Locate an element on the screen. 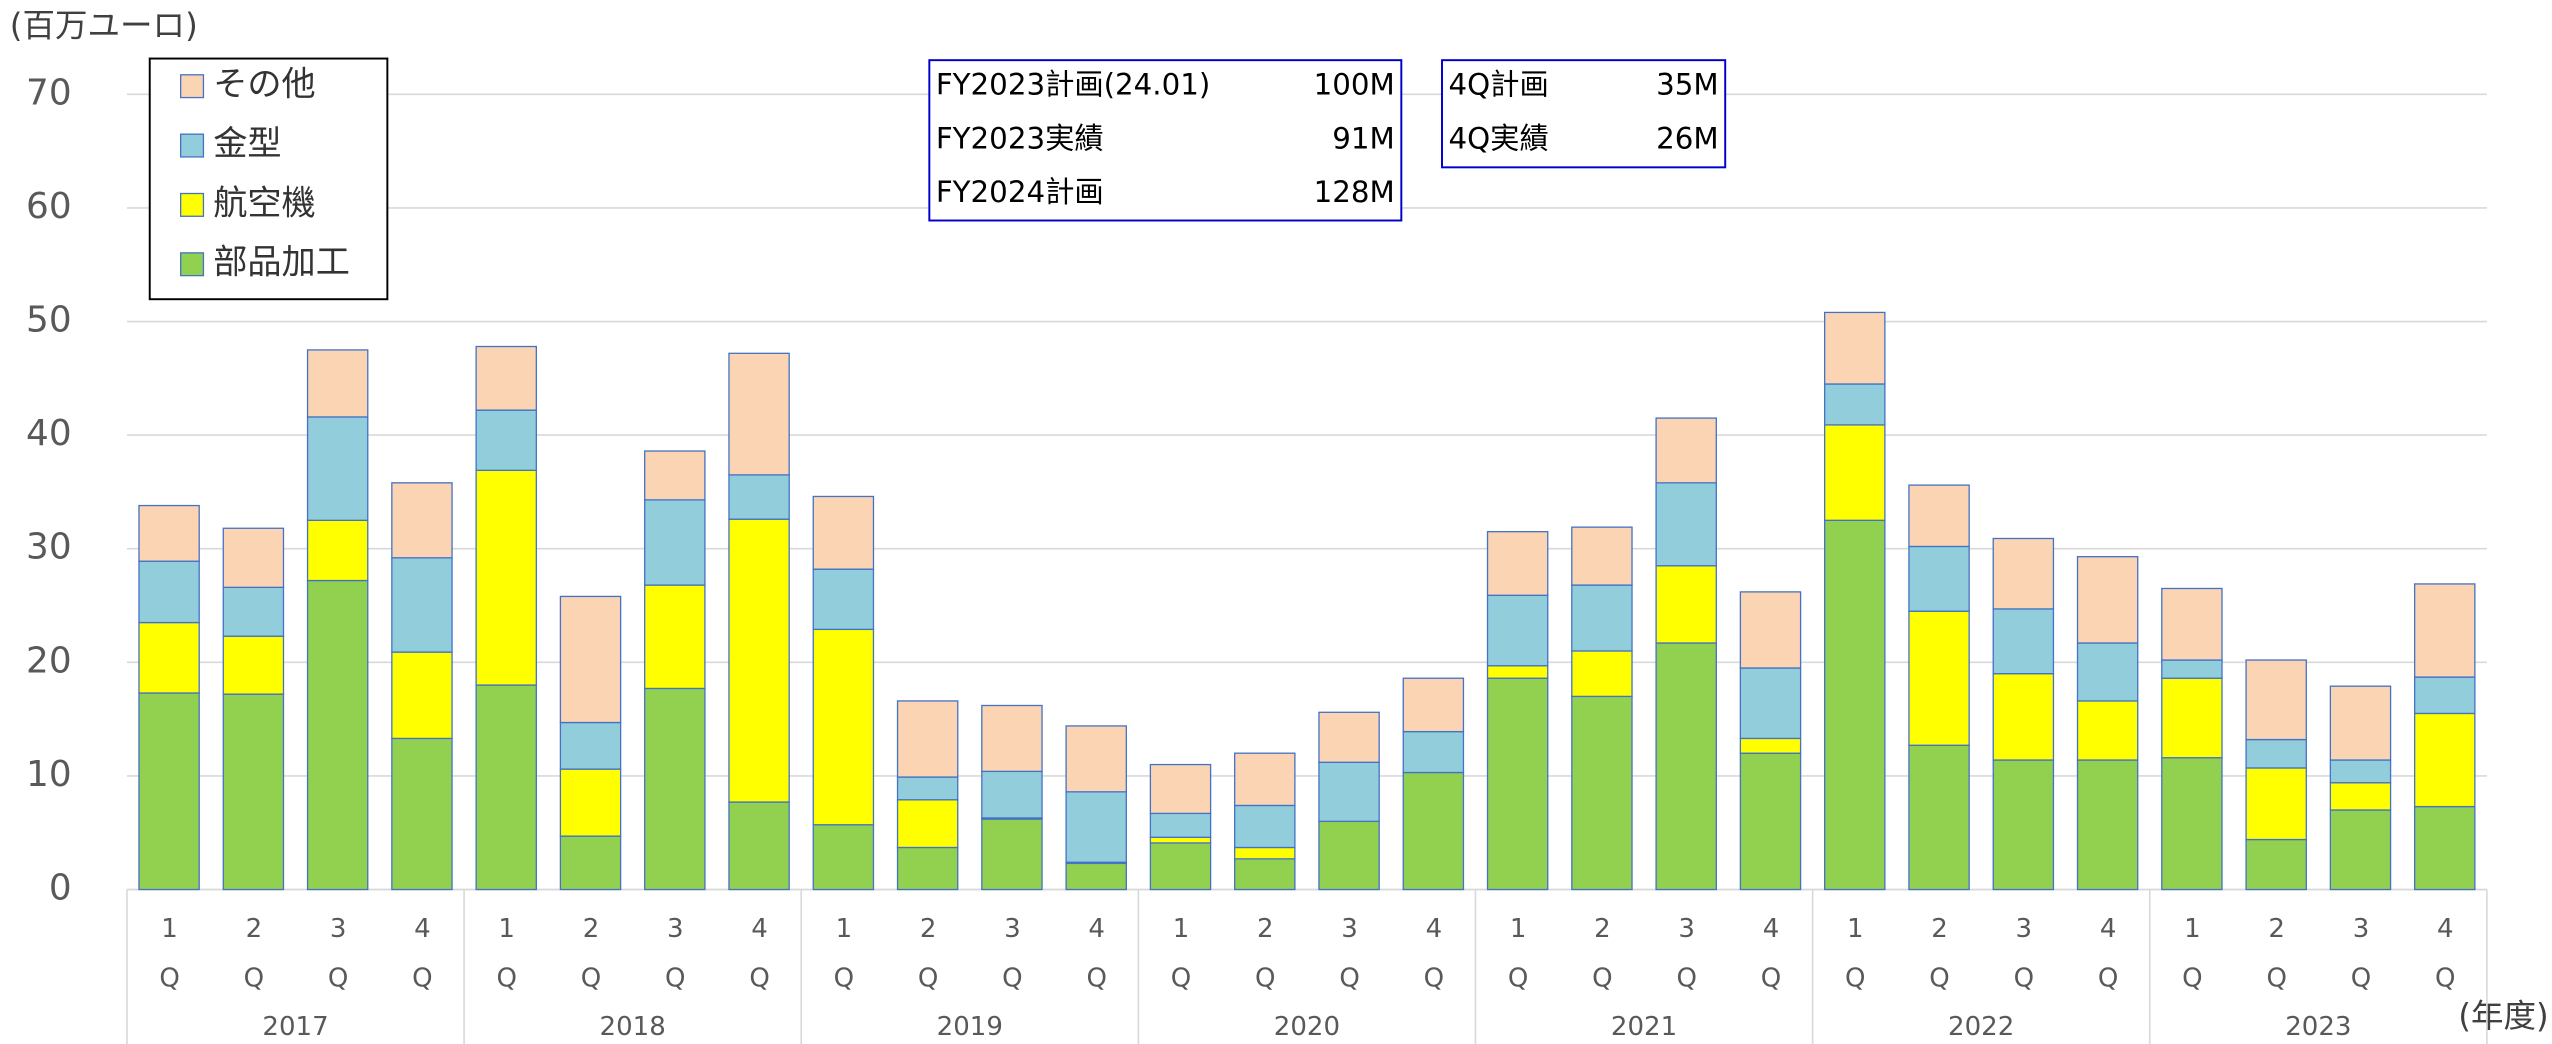 Image resolution: width=2552 pixels, height=1044 pixels. note-label: 4Q計画 is located at coordinates (1499, 85).